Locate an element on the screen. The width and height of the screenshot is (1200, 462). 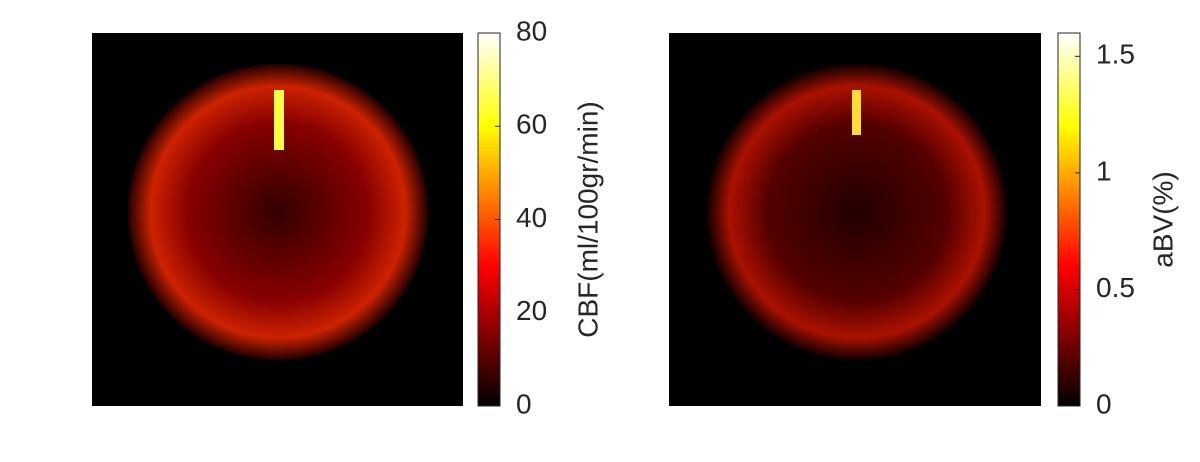
colorbar-tick-label: 80 is located at coordinates (531, 30).